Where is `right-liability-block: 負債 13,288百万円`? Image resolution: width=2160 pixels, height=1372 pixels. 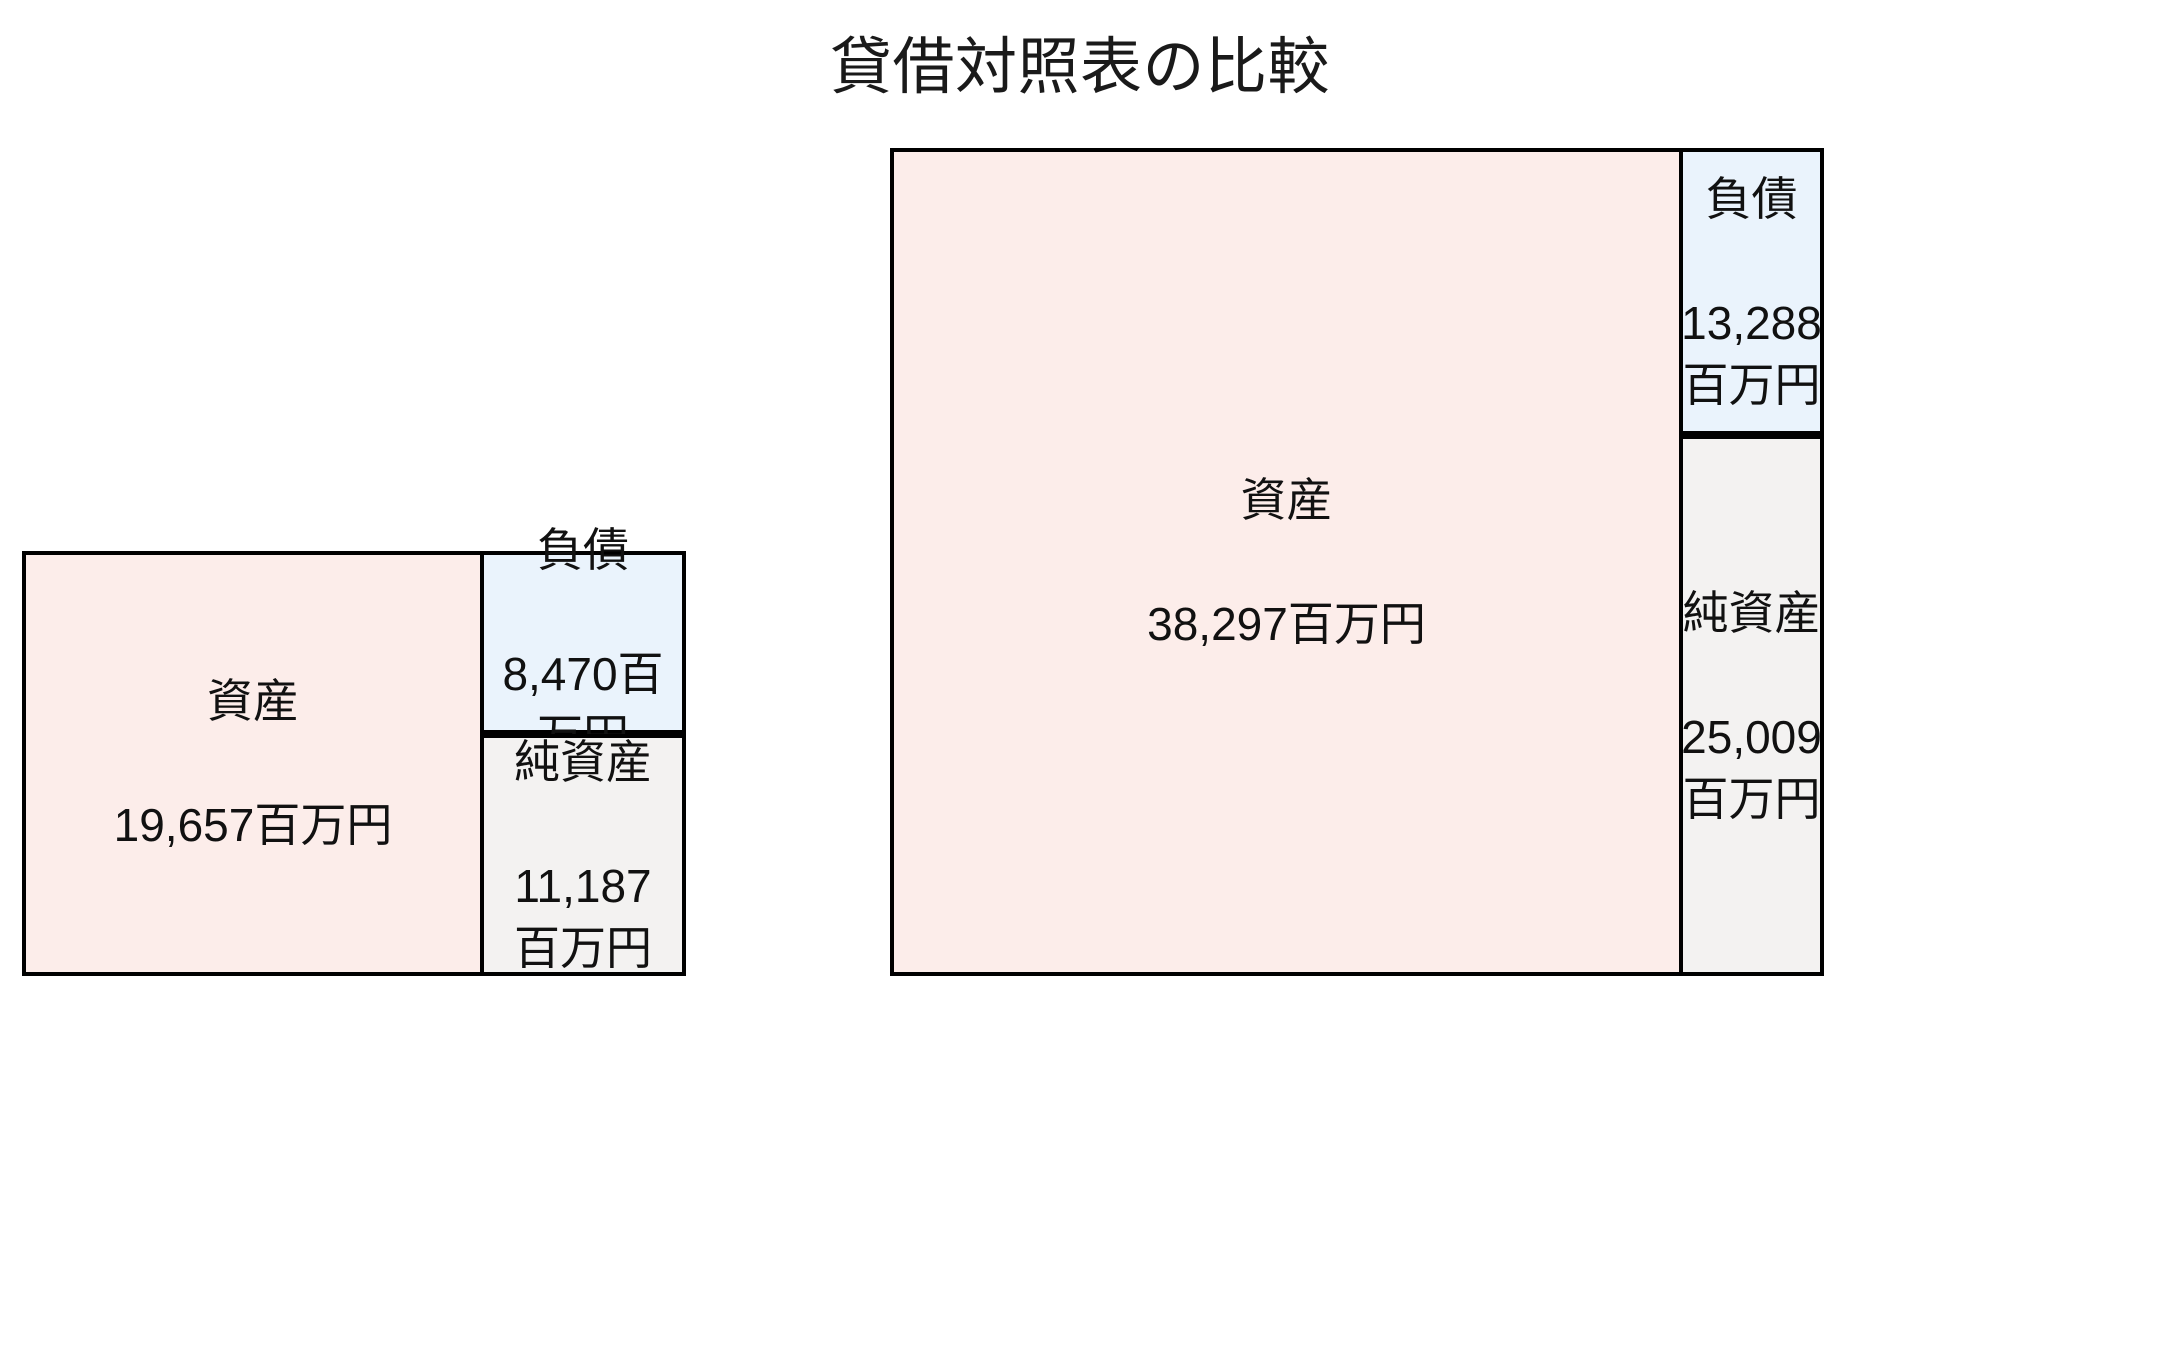
right-liability-block: 負債 13,288百万円 is located at coordinates (1751, 292).